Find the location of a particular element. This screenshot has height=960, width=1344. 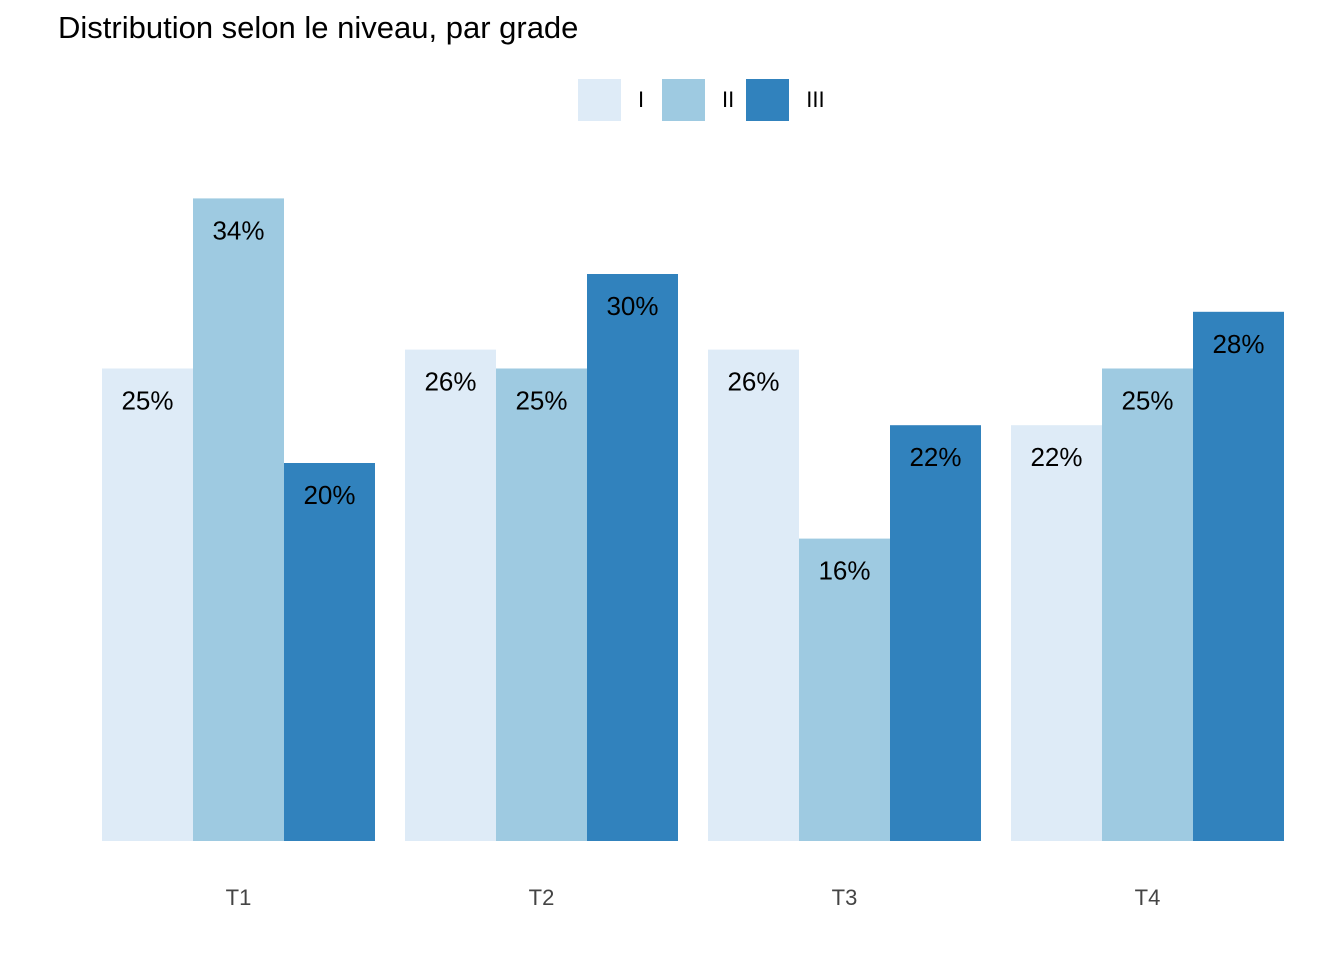

legend-swatch-iii is located at coordinates (768, 100).